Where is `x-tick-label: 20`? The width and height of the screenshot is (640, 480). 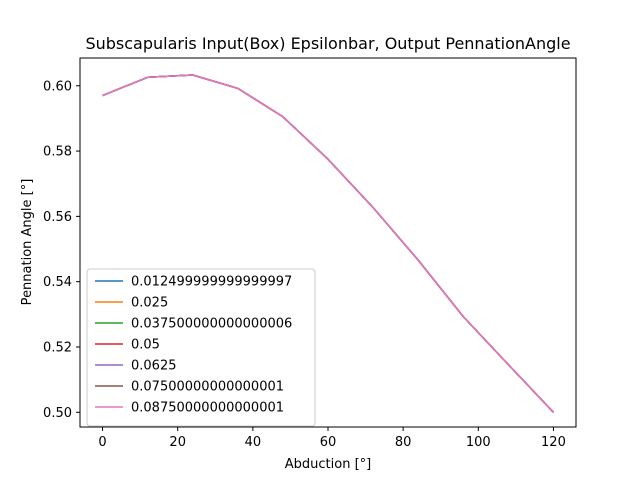
x-tick-label: 20 is located at coordinates (177, 442).